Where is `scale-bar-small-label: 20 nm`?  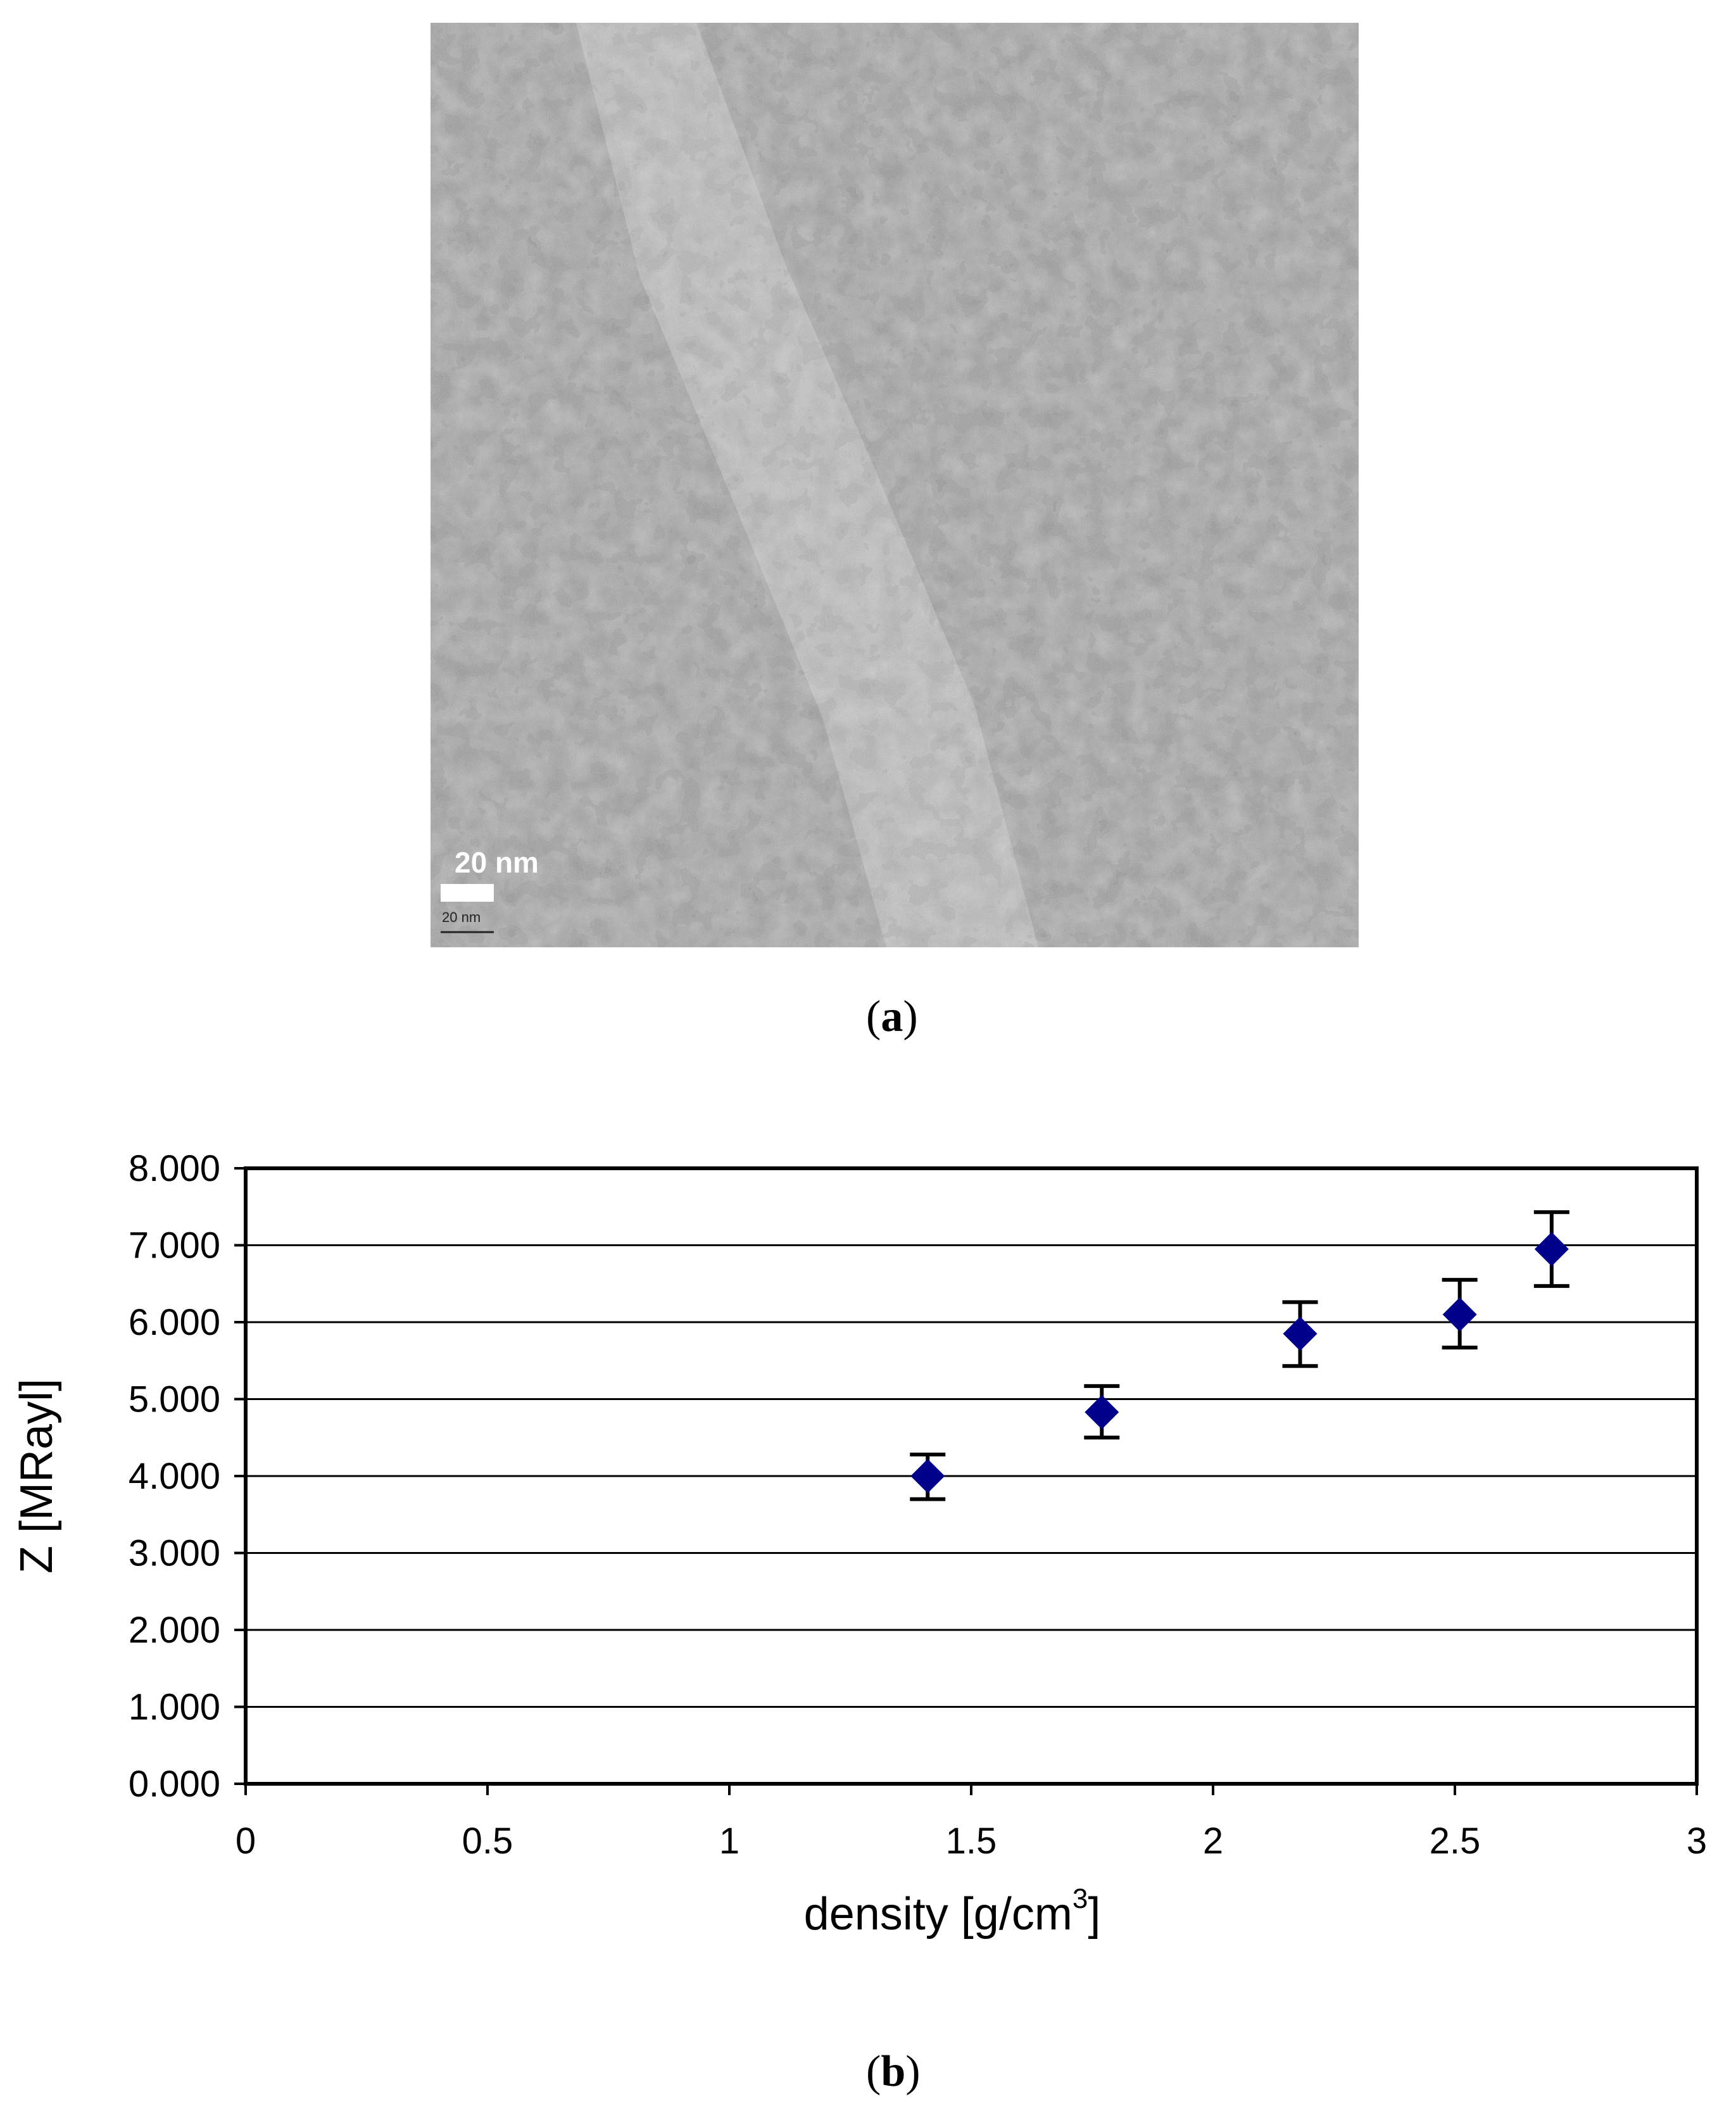
scale-bar-small-label: 20 nm is located at coordinates (461, 917).